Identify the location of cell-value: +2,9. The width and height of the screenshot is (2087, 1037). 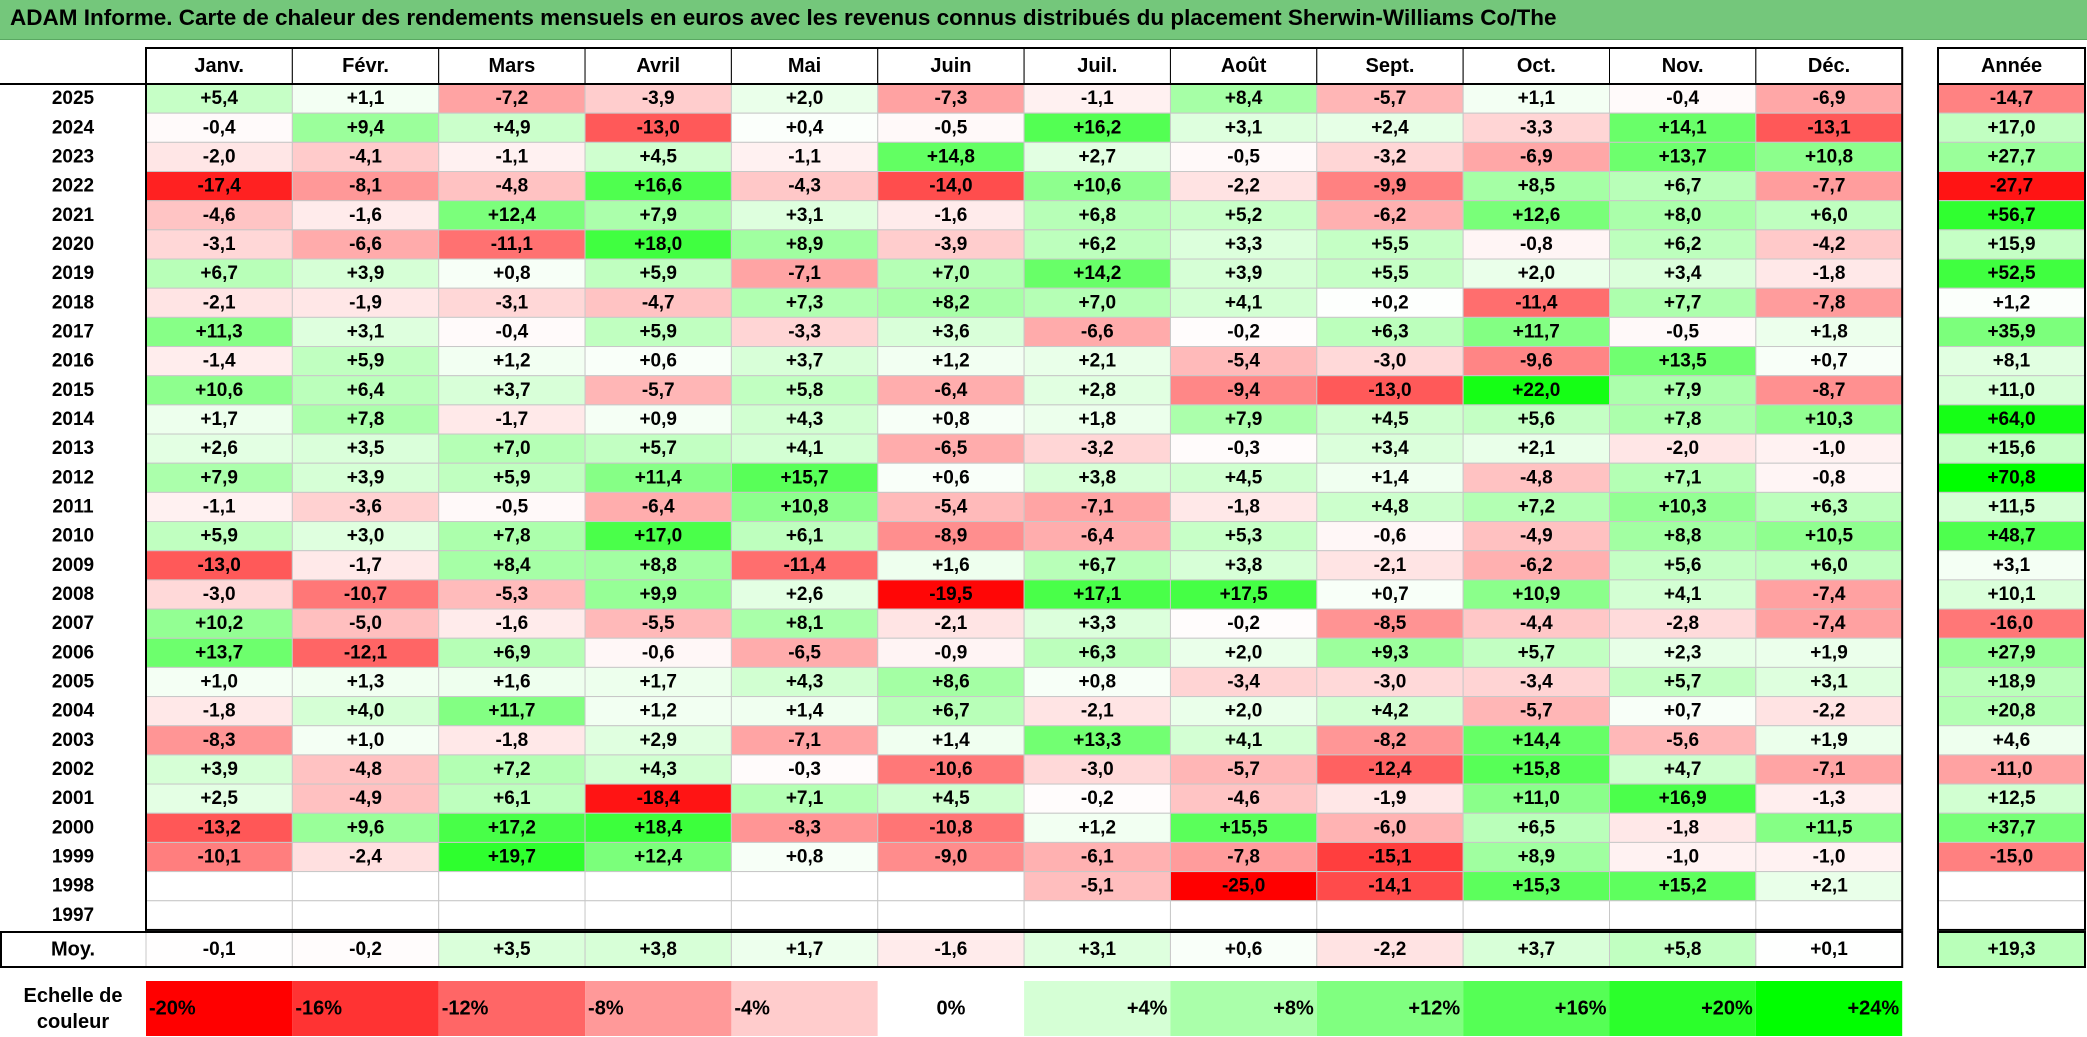
(658, 740).